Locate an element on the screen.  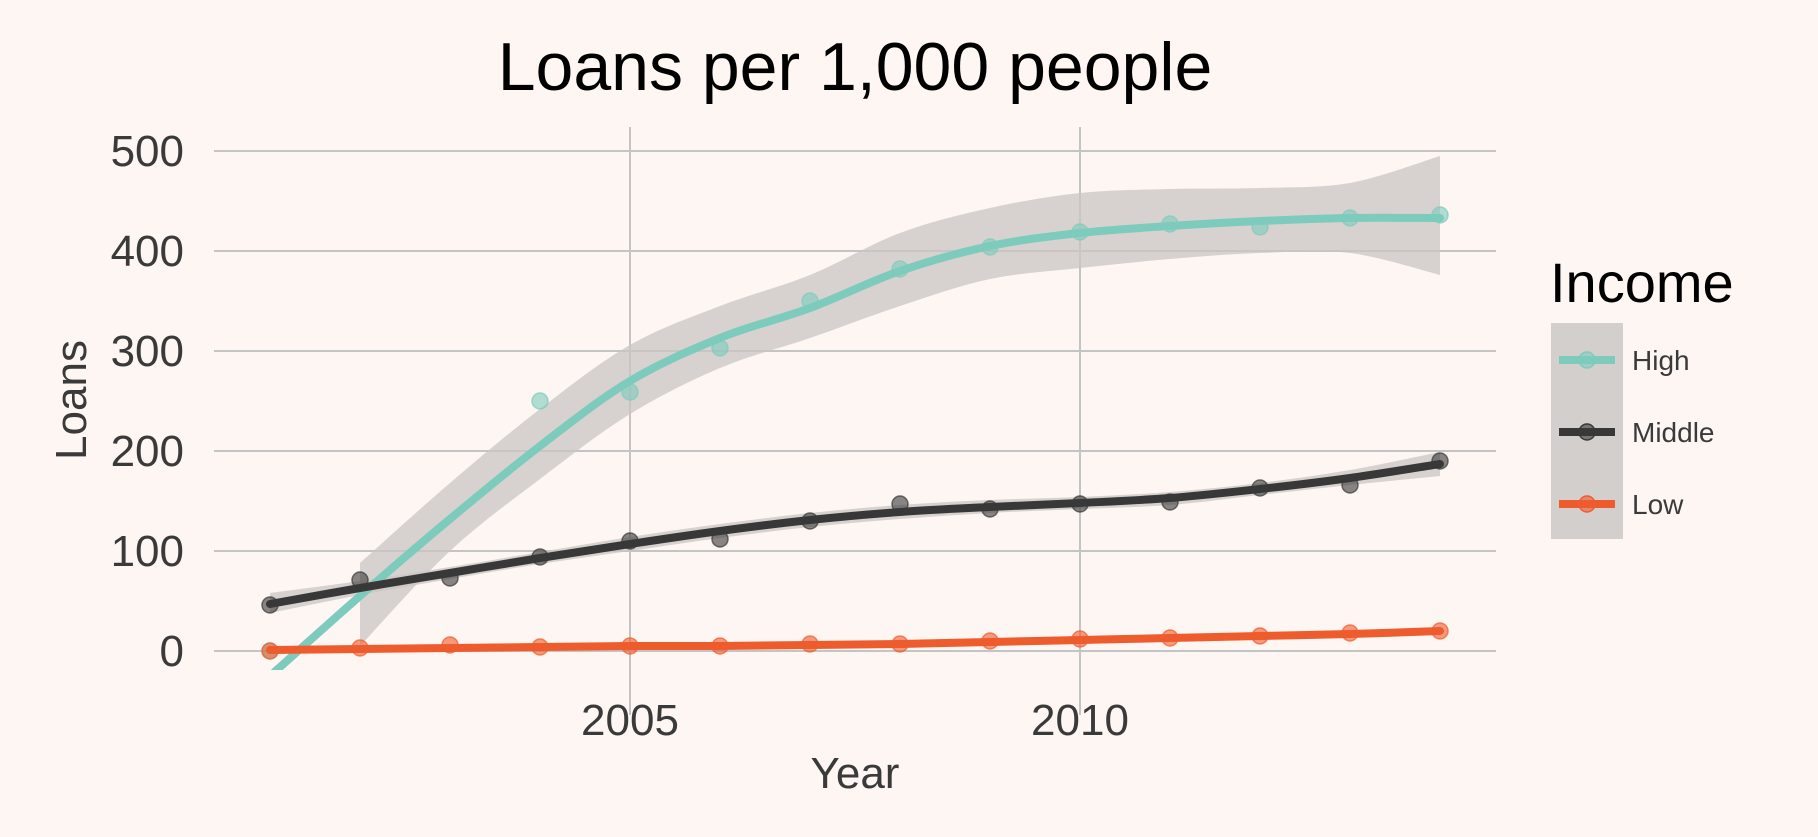
legend-marker-high is located at coordinates (1587, 360).